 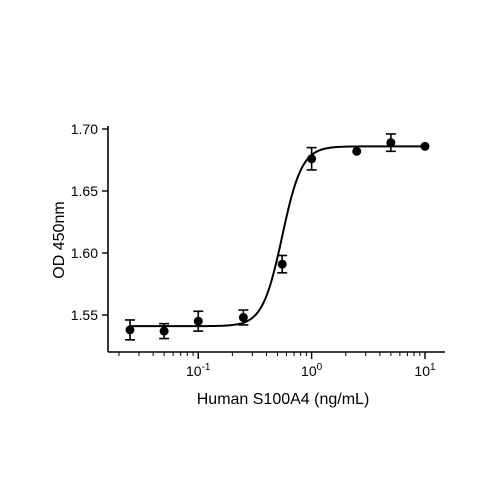 I want to click on x-tick-label: 101, so click(x=425, y=370).